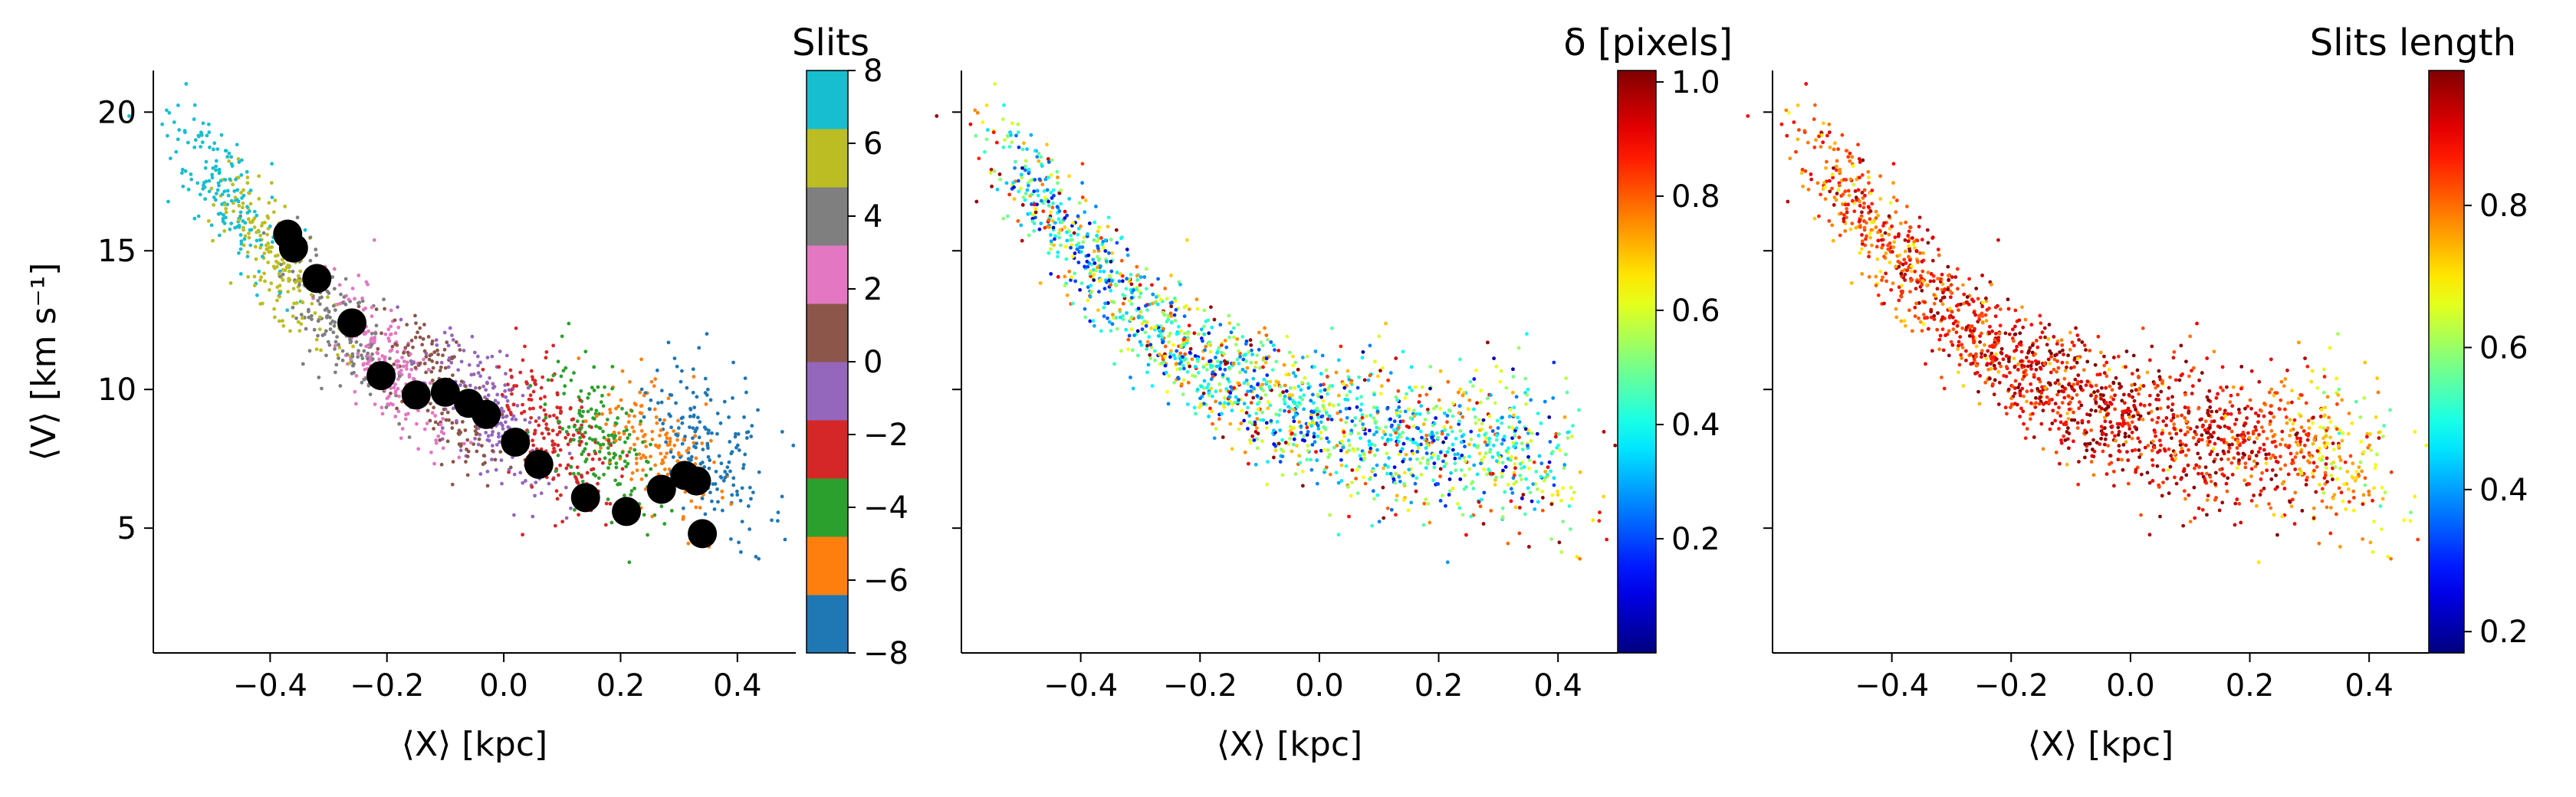 The image size is (2576, 797). I want to click on colorbar-band, so click(827, 508).